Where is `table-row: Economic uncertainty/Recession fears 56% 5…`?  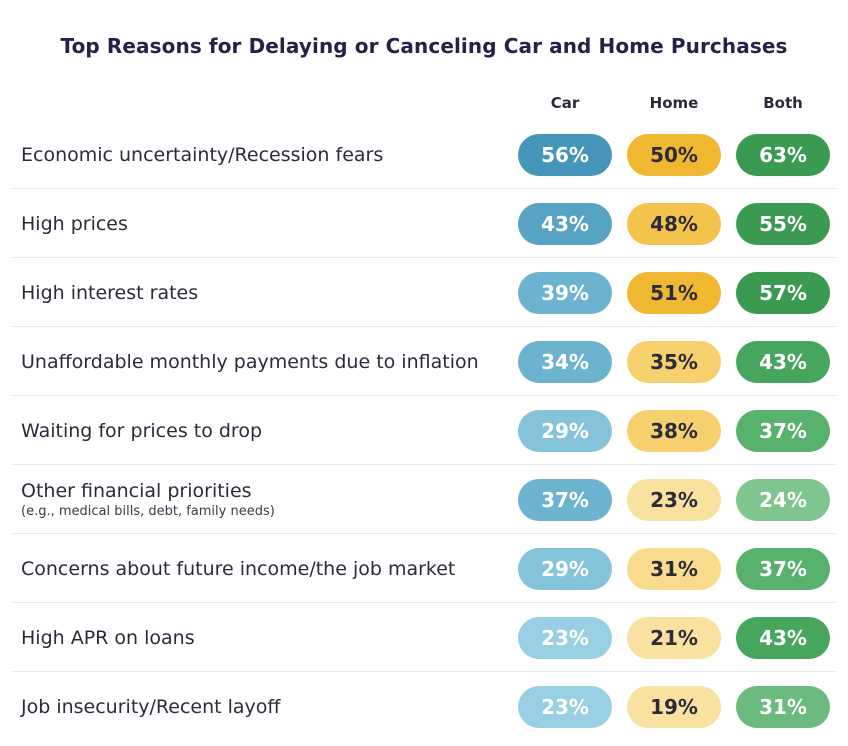 table-row: Economic uncertainty/Recession fears 56% 5… is located at coordinates (424, 154).